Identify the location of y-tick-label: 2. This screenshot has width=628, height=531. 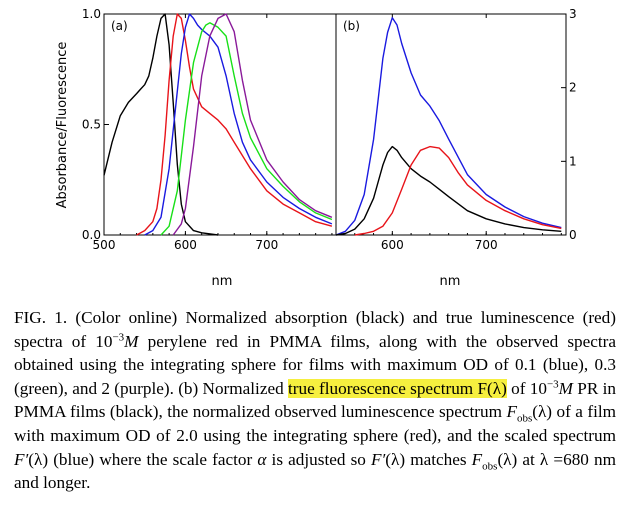
(573, 88).